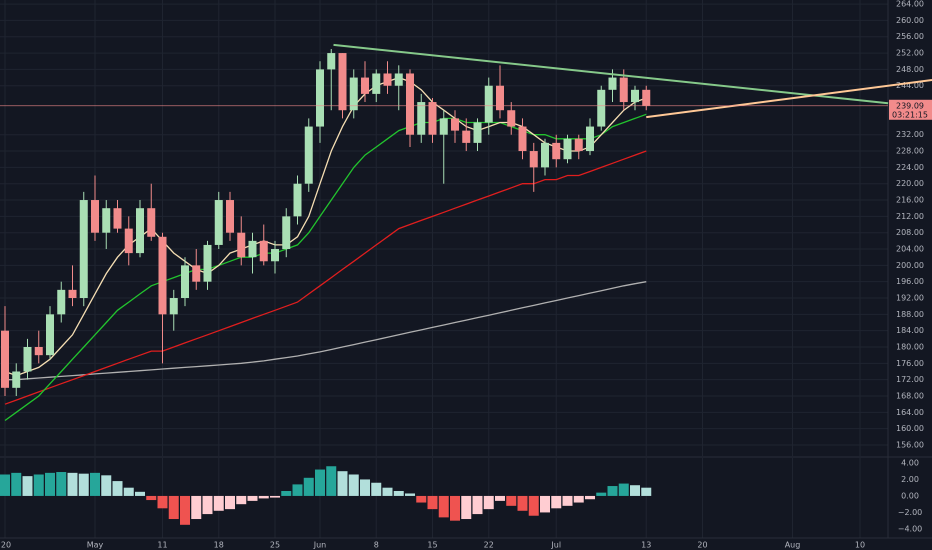 Image resolution: width=932 pixels, height=550 pixels. What do you see at coordinates (219, 545) in the screenshot?
I see `x-tick-label: 18` at bounding box center [219, 545].